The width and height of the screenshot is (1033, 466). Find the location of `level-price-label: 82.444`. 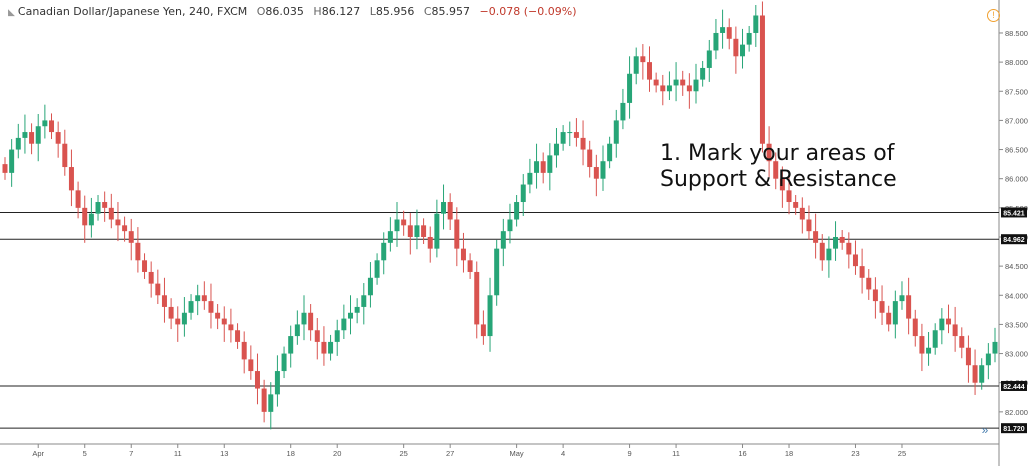

level-price-label: 82.444 is located at coordinates (1014, 387).